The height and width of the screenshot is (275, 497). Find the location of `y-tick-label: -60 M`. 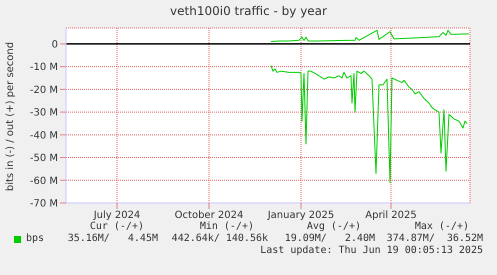

y-tick-label: -60 M is located at coordinates (44, 181).